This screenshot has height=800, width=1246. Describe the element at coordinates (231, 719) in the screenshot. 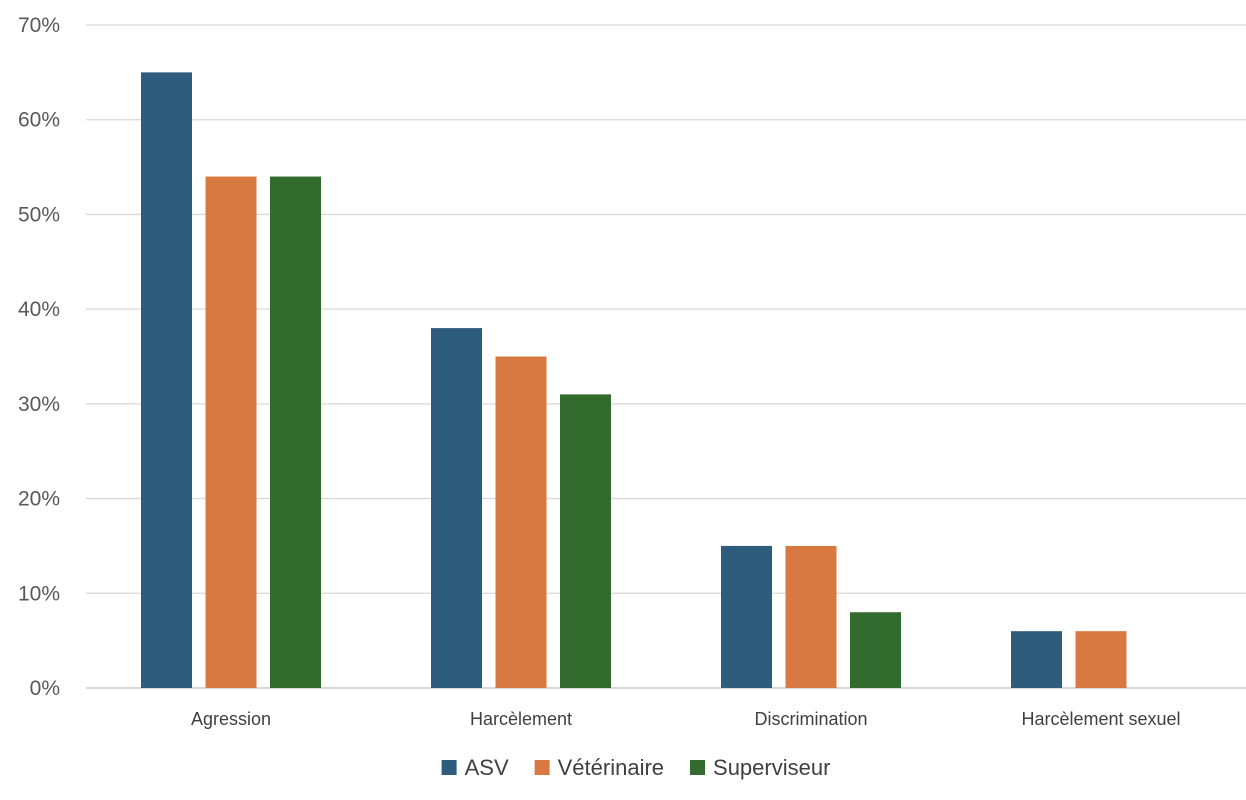

I see `x-category-label: Agression` at that location.